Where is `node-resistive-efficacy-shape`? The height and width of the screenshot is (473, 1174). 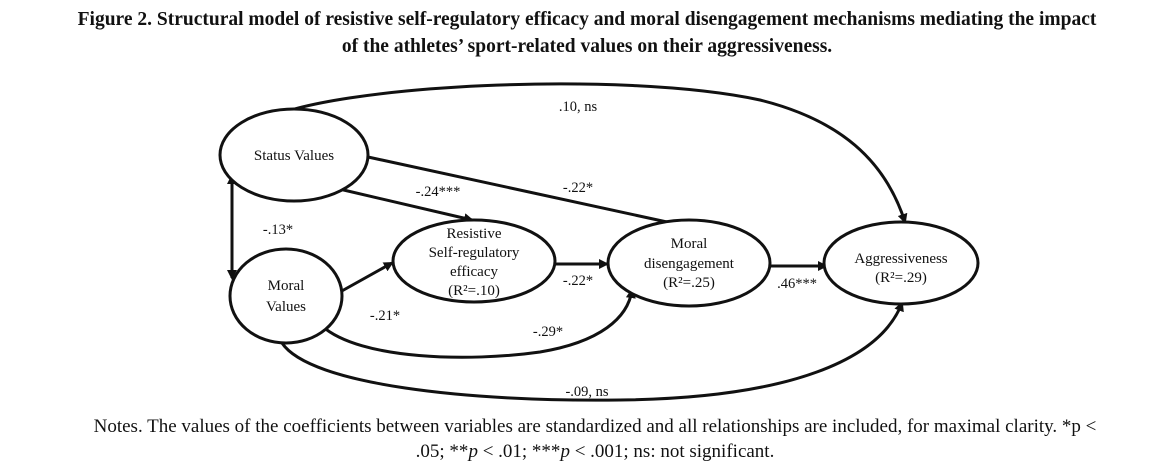 node-resistive-efficacy-shape is located at coordinates (474, 261).